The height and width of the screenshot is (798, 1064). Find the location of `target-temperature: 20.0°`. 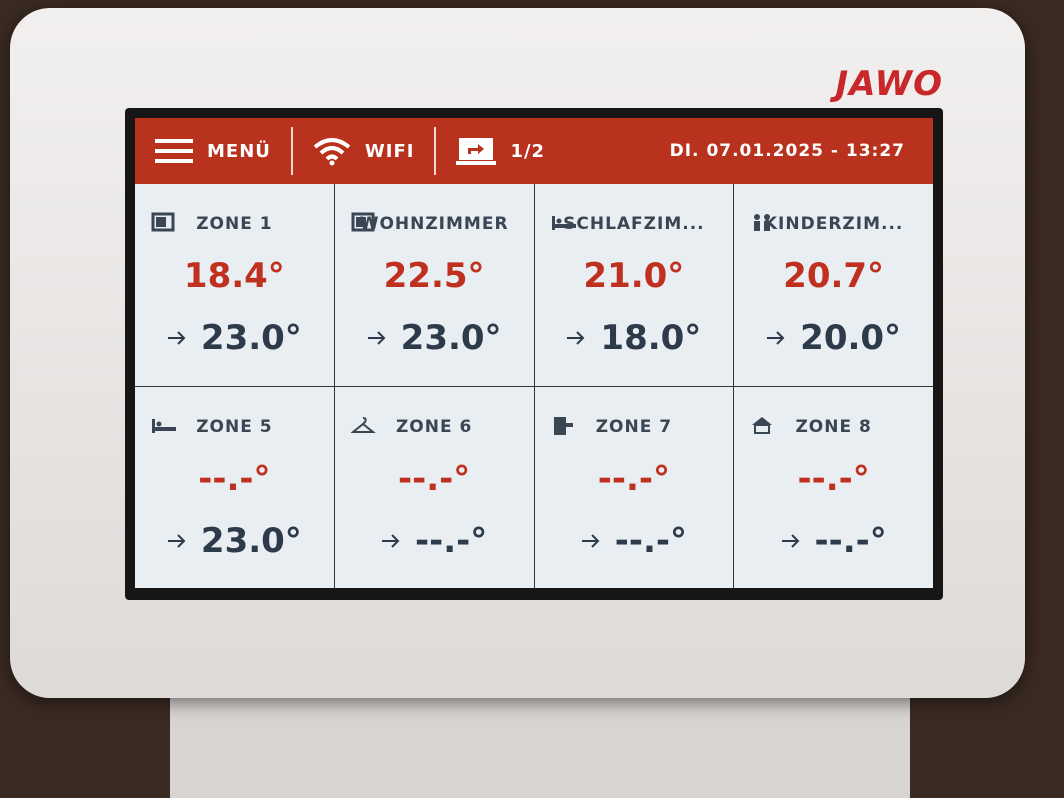

target-temperature: 20.0° is located at coordinates (851, 338).